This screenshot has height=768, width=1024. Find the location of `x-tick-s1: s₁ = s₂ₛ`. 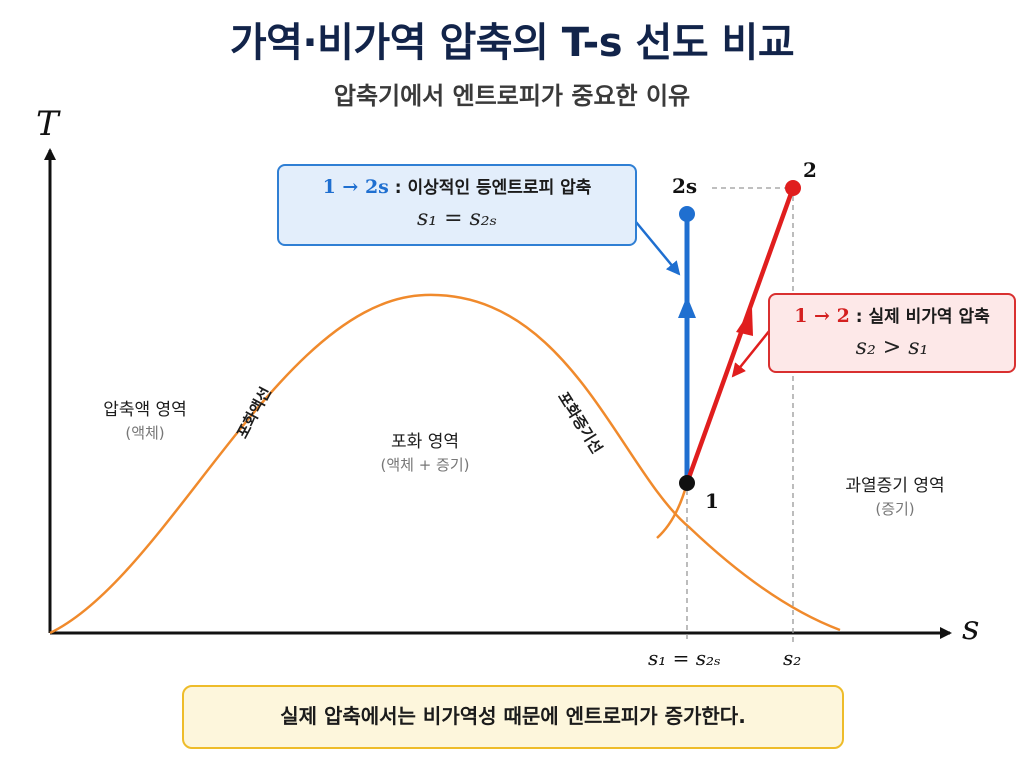

x-tick-s1: s₁ = s₂ₛ is located at coordinates (684, 658).